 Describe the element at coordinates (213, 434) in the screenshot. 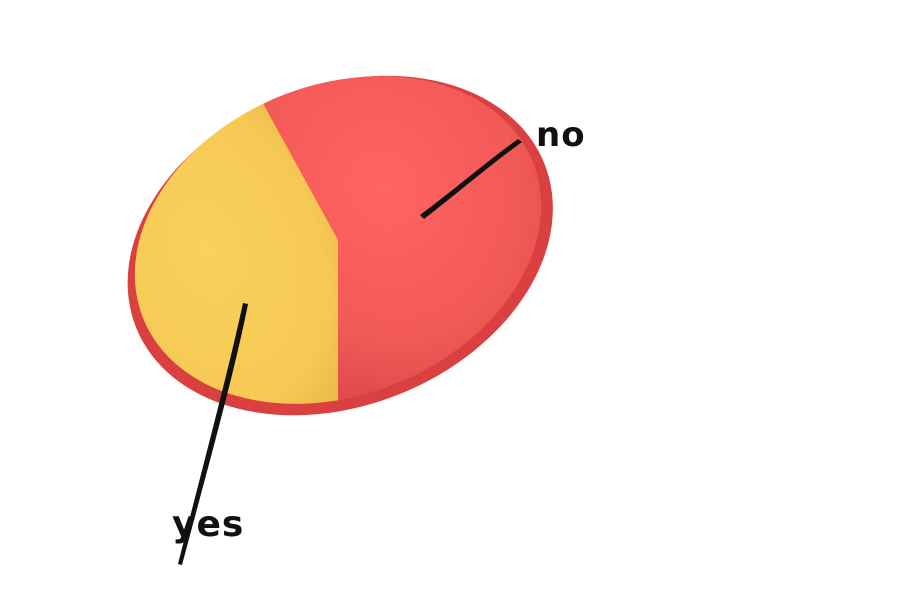

I see `leader-line-yes` at that location.